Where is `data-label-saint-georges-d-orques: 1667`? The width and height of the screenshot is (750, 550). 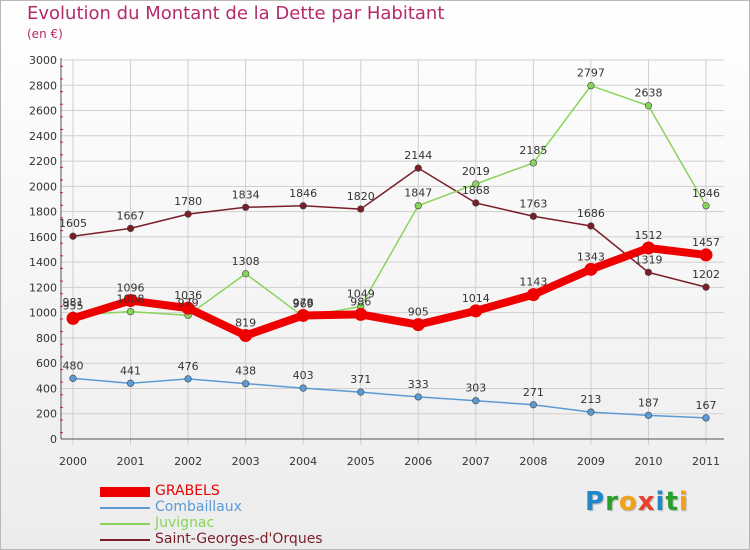 data-label-saint-georges-d-orques: 1667 is located at coordinates (131, 215).